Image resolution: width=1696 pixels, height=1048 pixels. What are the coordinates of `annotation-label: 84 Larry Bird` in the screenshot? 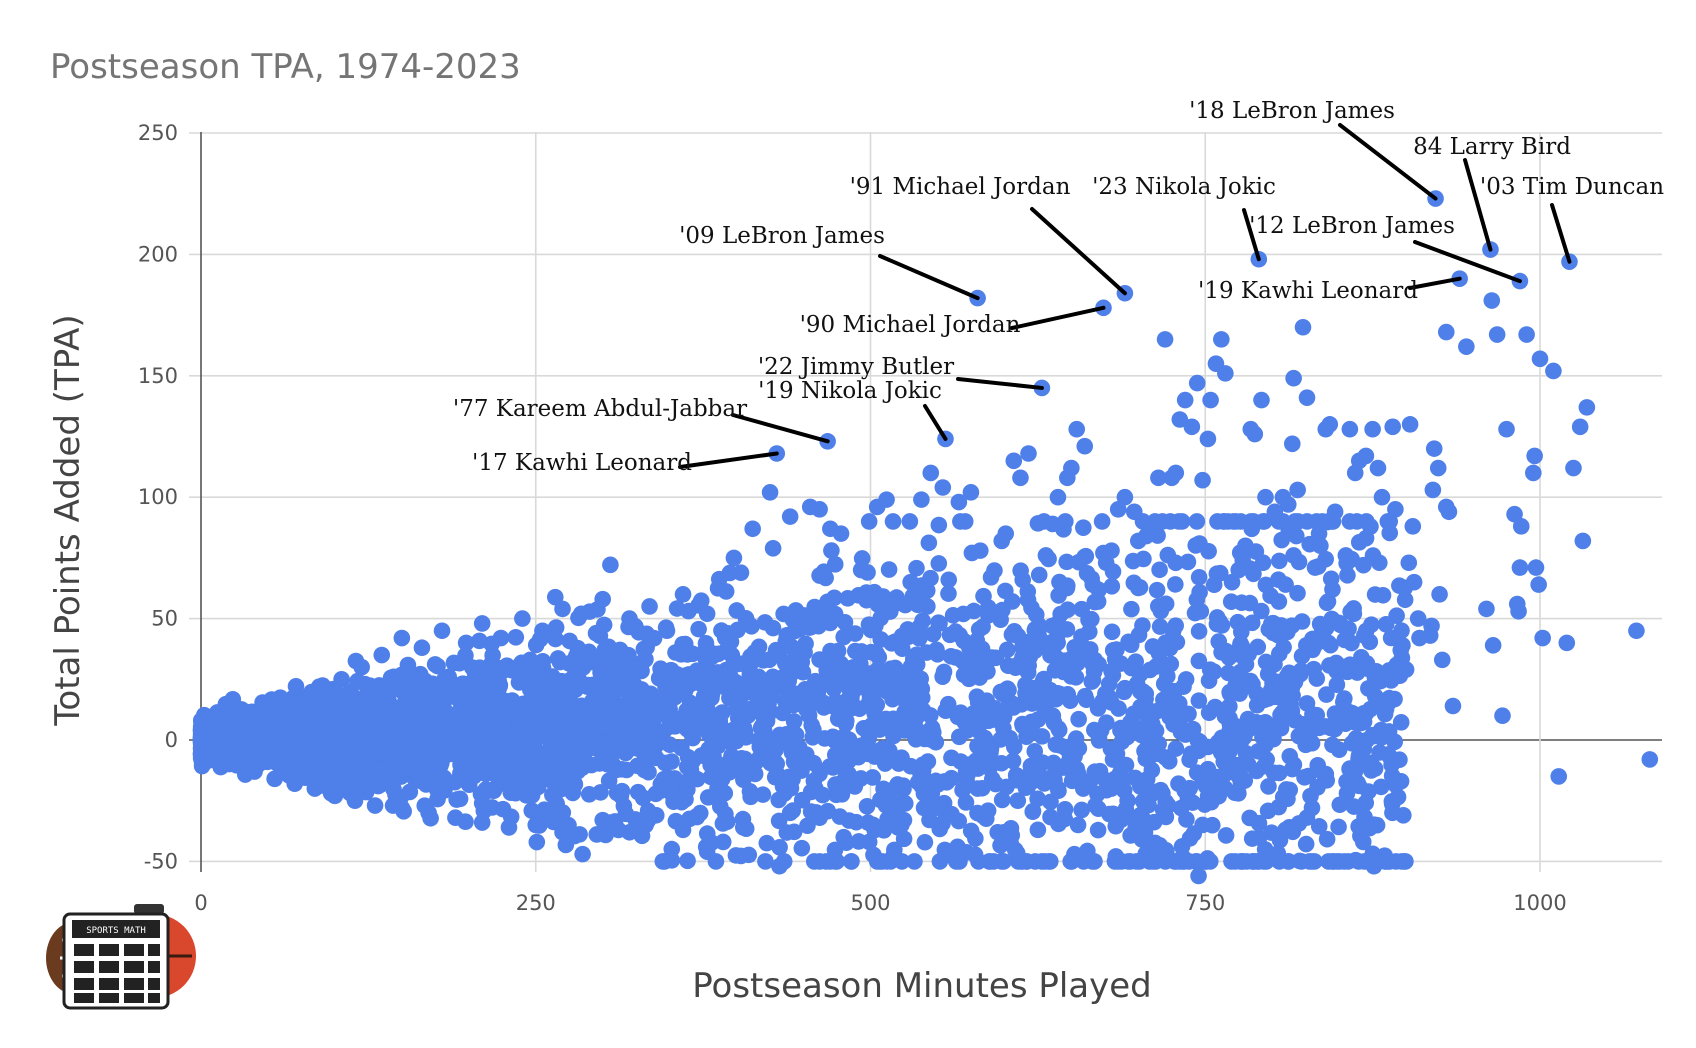 It's located at (1492, 147).